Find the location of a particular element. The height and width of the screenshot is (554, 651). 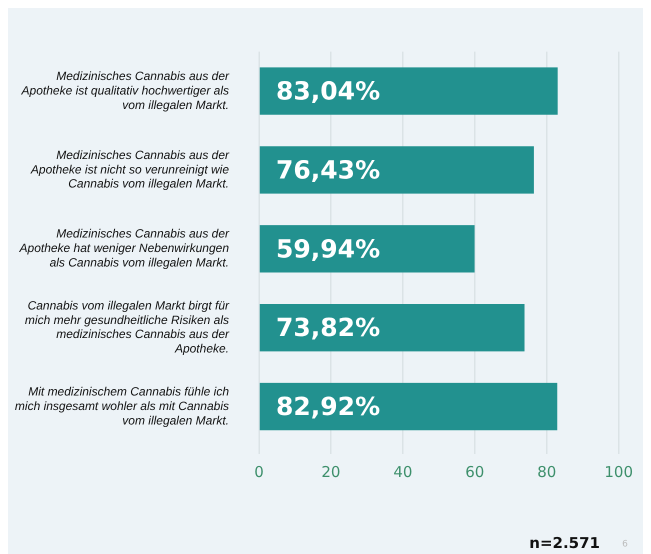

y-tick-label: Mit medizinischem Cannabis fühle ich mich insgesamt wohler als mit Cannabis vom illegalen Markt. is located at coordinates (122, 406).